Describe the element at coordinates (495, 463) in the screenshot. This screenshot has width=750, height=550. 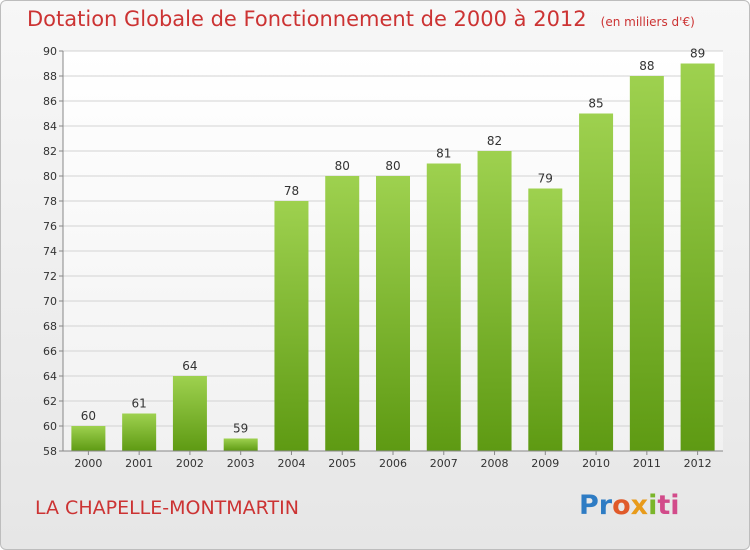
I see `x-tick-label-2008: 2008` at that location.